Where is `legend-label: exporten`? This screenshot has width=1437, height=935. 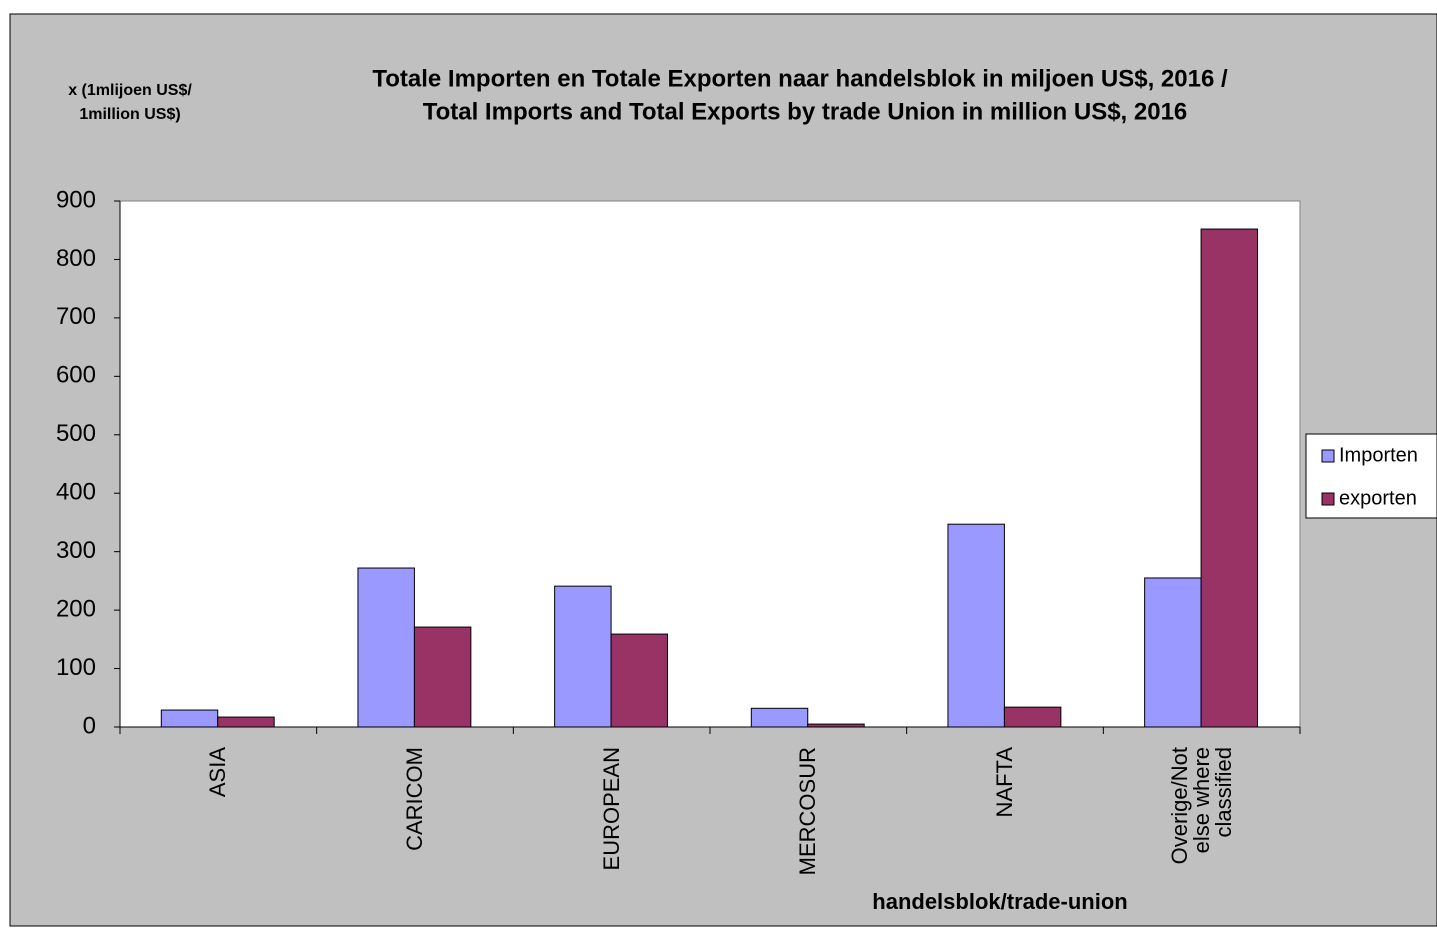 legend-label: exporten is located at coordinates (1378, 498).